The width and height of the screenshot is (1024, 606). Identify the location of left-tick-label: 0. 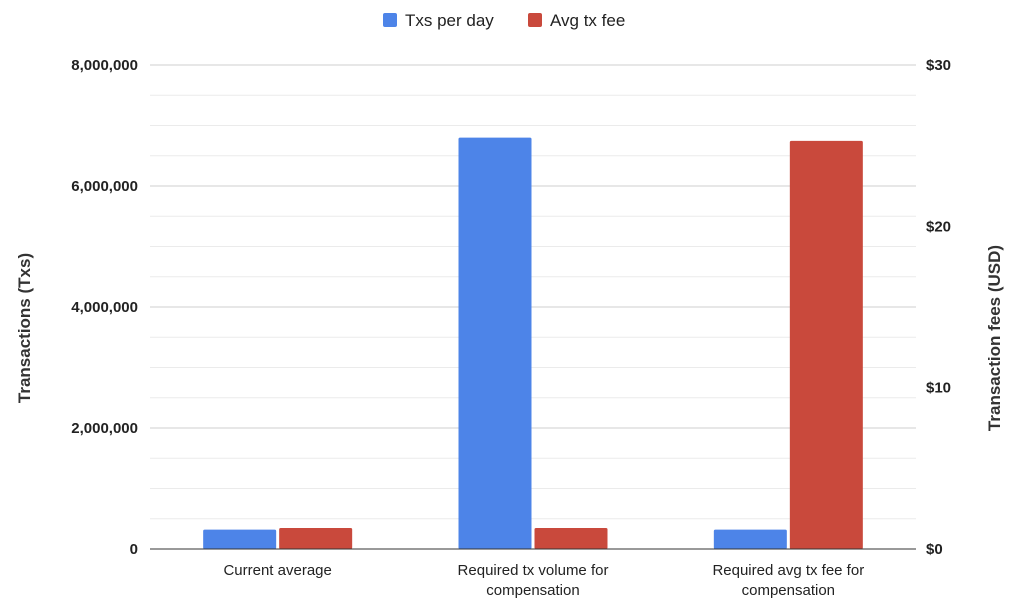
(134, 549).